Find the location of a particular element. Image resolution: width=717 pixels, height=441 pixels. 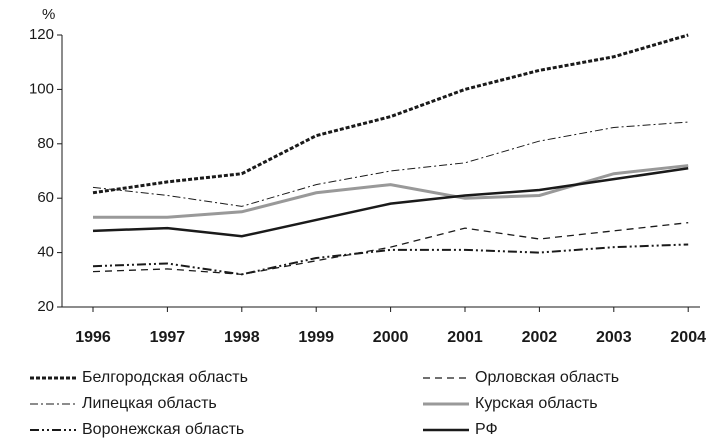

y-tick-label: 100 is located at coordinates (41, 88).